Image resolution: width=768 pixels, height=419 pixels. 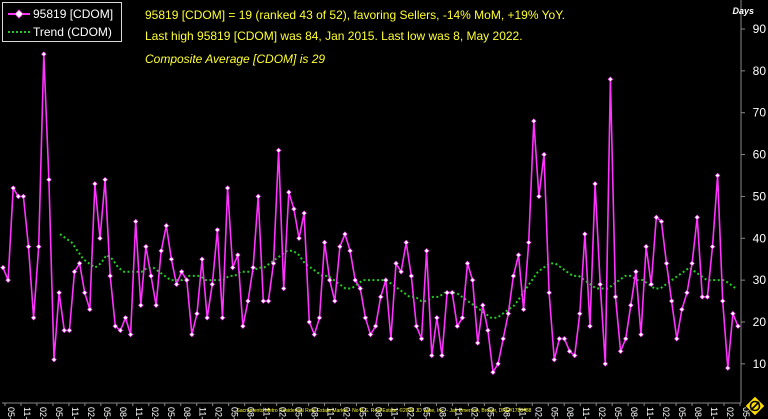 I want to click on x-tick-label: 02-18, so click(x=219, y=413).